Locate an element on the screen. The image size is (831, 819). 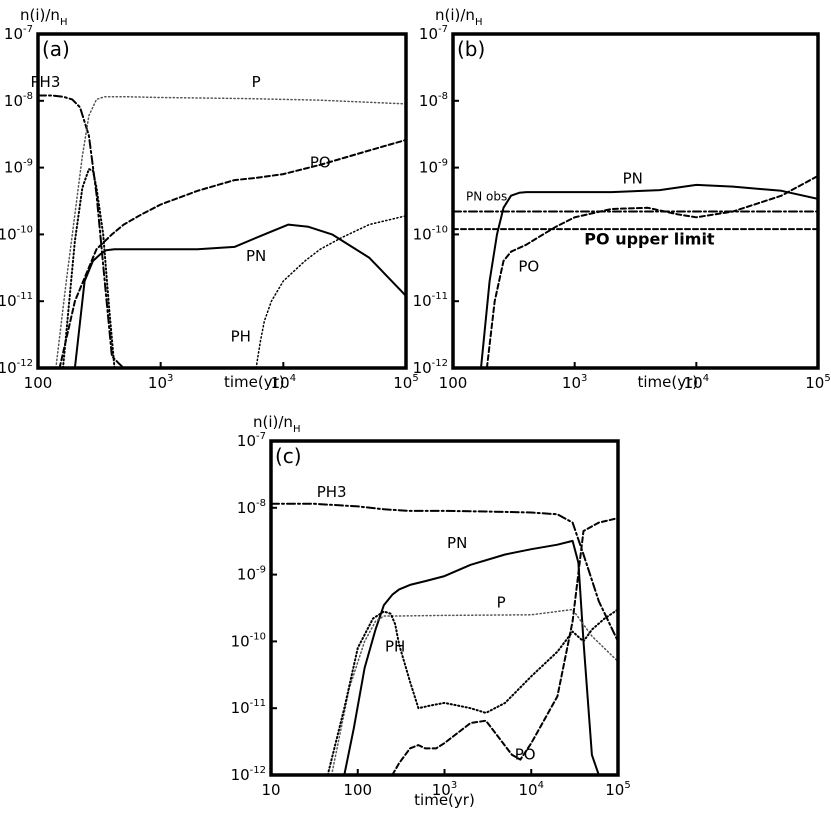
annotation-po-upper-limit: PO upper limit is located at coordinates (649, 239).